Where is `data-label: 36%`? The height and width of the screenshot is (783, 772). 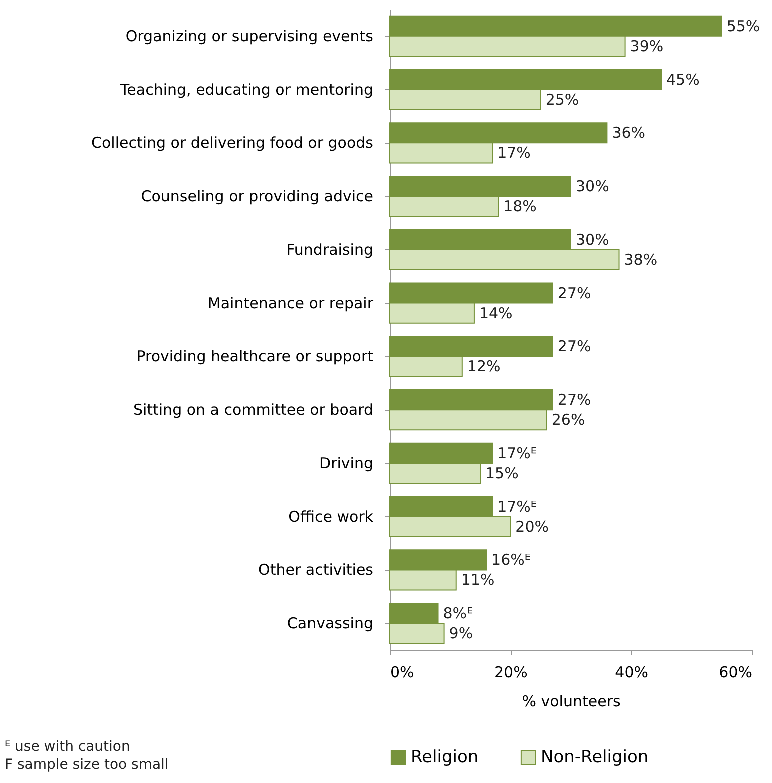 data-label: 36% is located at coordinates (629, 133).